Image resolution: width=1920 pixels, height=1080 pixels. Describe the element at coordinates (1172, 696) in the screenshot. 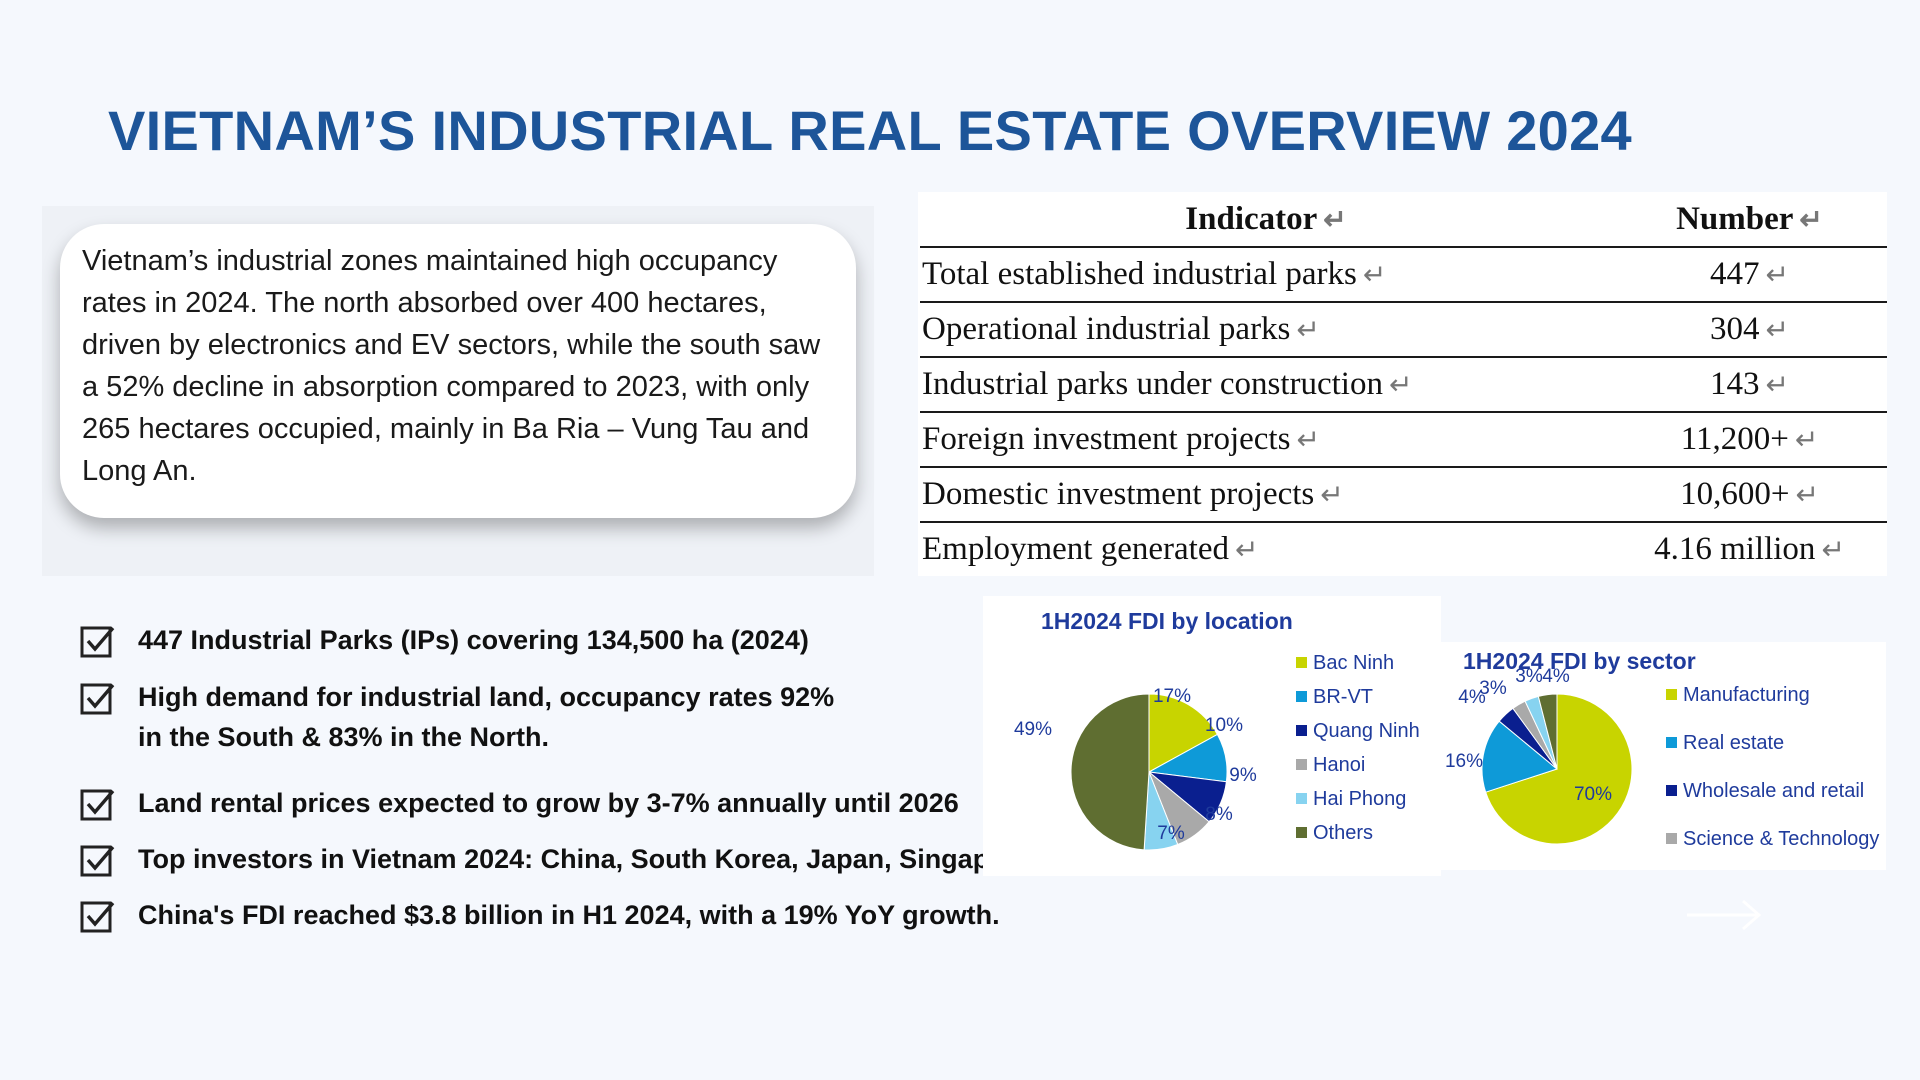

I see `data-label: 17%` at that location.